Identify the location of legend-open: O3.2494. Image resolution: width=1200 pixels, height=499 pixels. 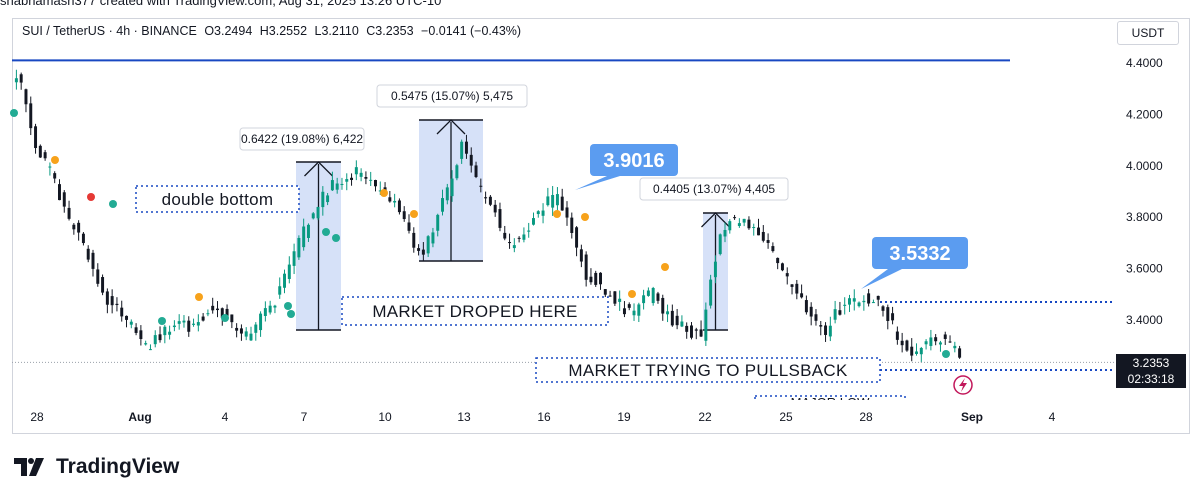
(228, 31).